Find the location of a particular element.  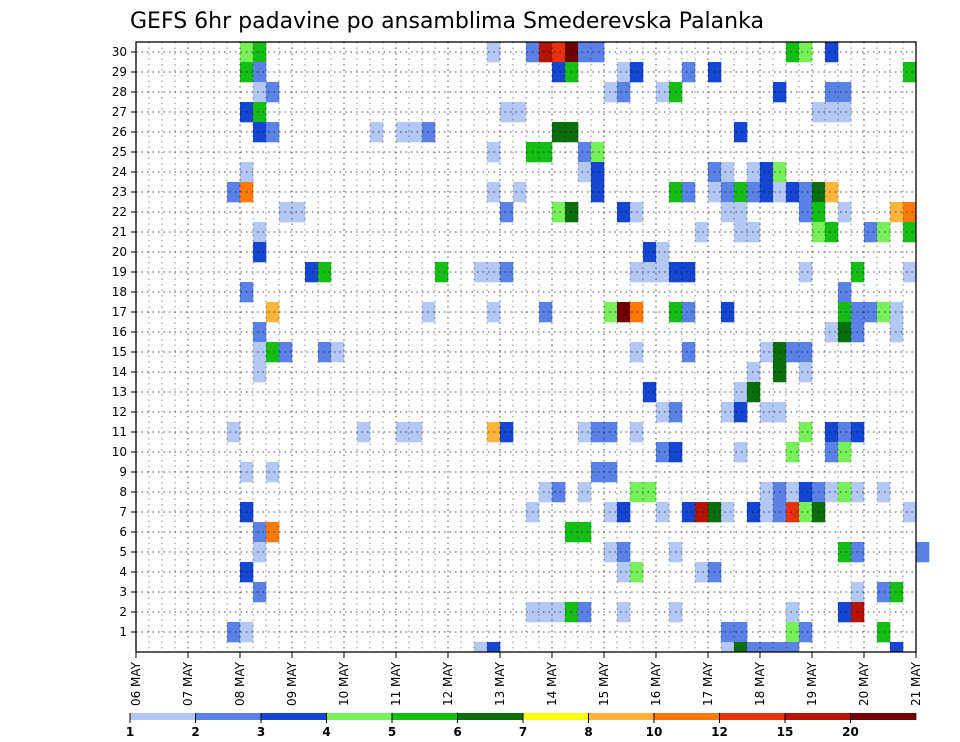

legend-label: 3 is located at coordinates (261, 732).